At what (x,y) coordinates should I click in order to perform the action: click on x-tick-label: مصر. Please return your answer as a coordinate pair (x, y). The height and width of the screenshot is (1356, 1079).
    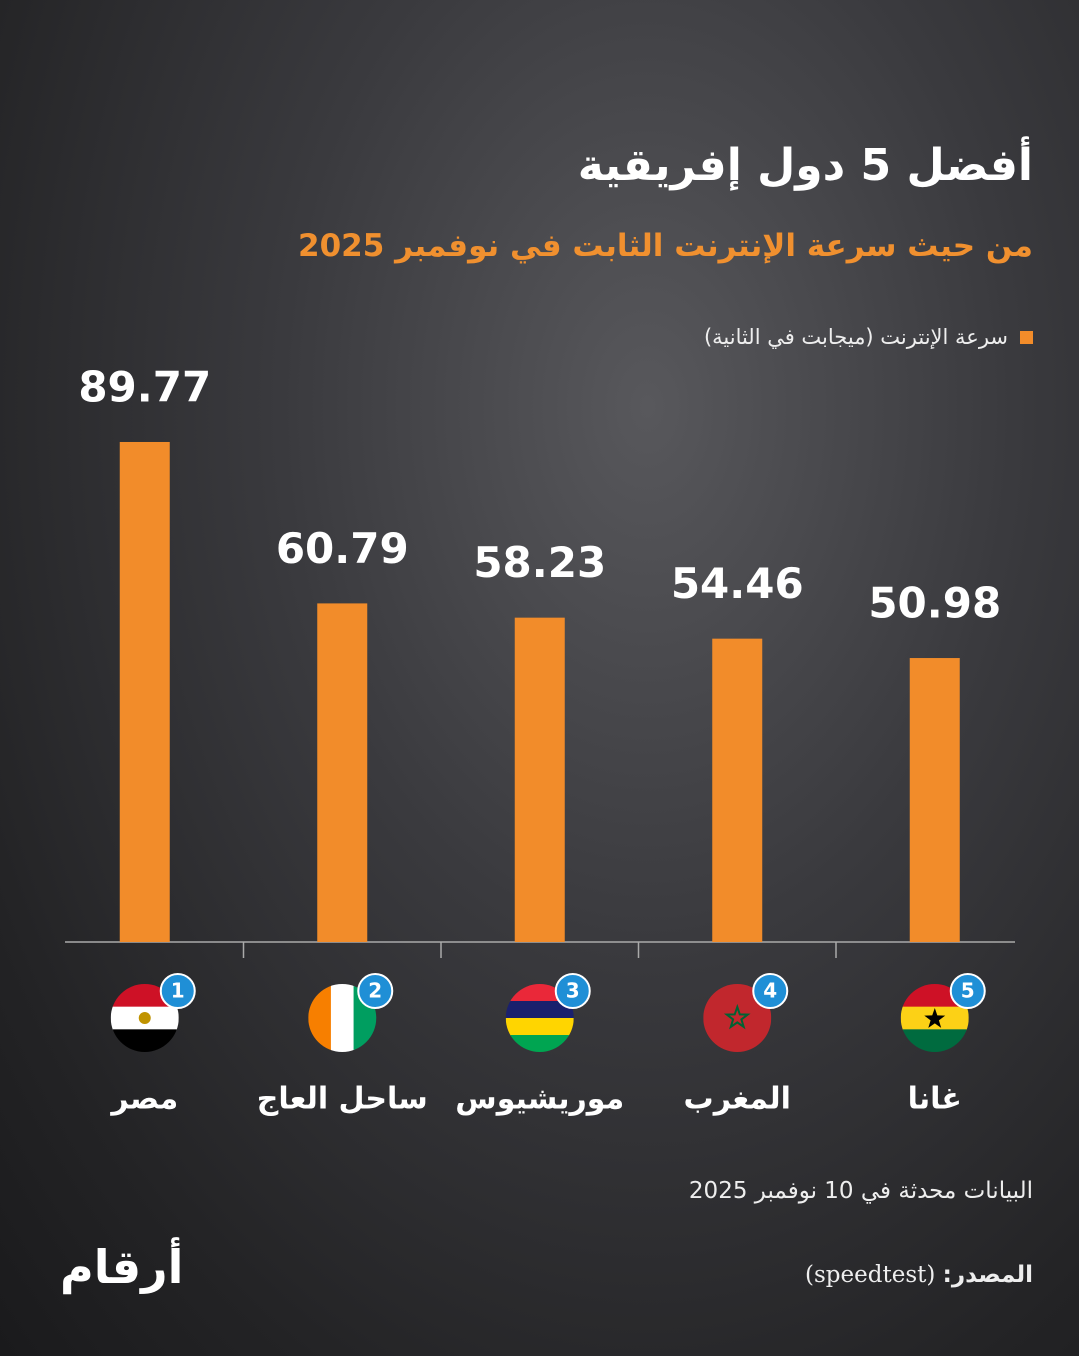
    Looking at the image, I should click on (143, 1099).